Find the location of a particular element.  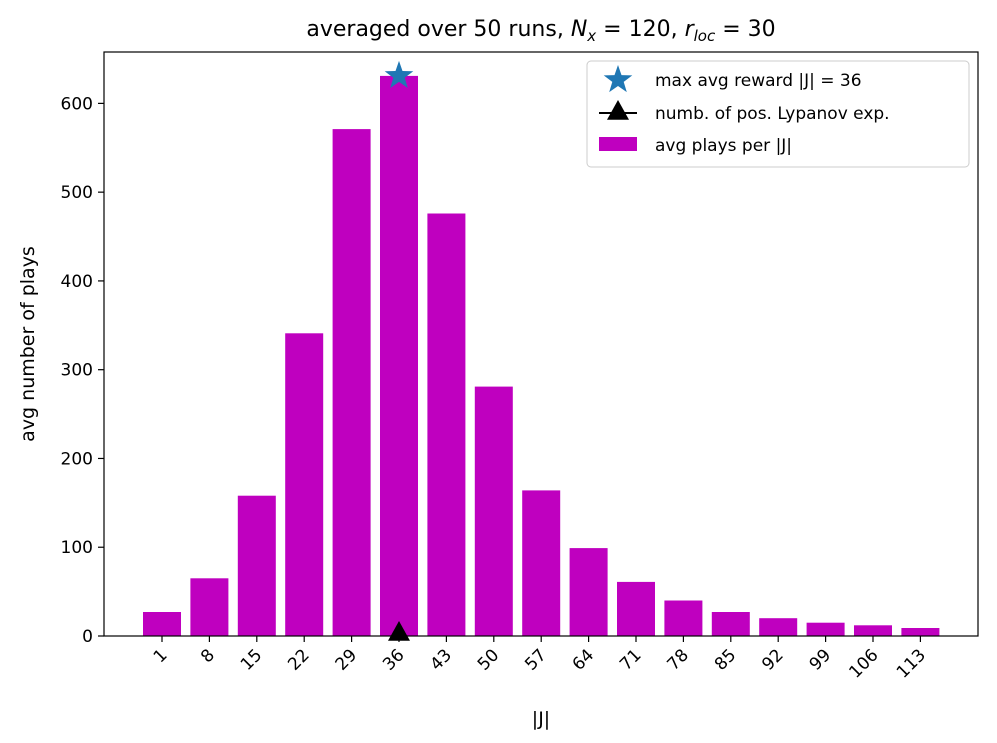

x-tick-label: 78 is located at coordinates (677, 659).